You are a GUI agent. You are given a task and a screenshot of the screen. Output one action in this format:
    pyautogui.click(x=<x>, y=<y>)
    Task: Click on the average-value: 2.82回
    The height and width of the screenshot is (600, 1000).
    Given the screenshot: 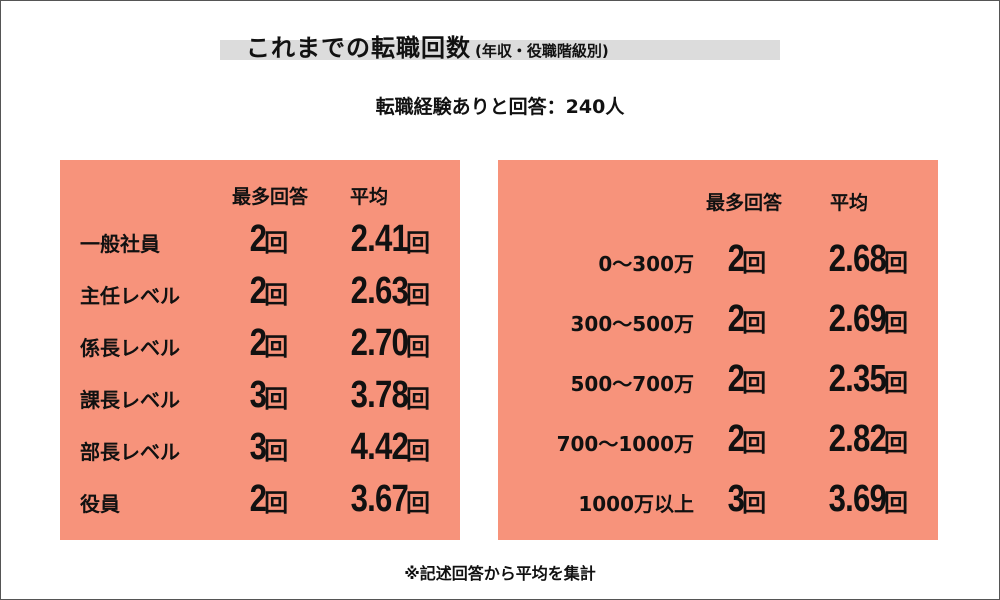 What is the action you would take?
    pyautogui.click(x=862, y=439)
    